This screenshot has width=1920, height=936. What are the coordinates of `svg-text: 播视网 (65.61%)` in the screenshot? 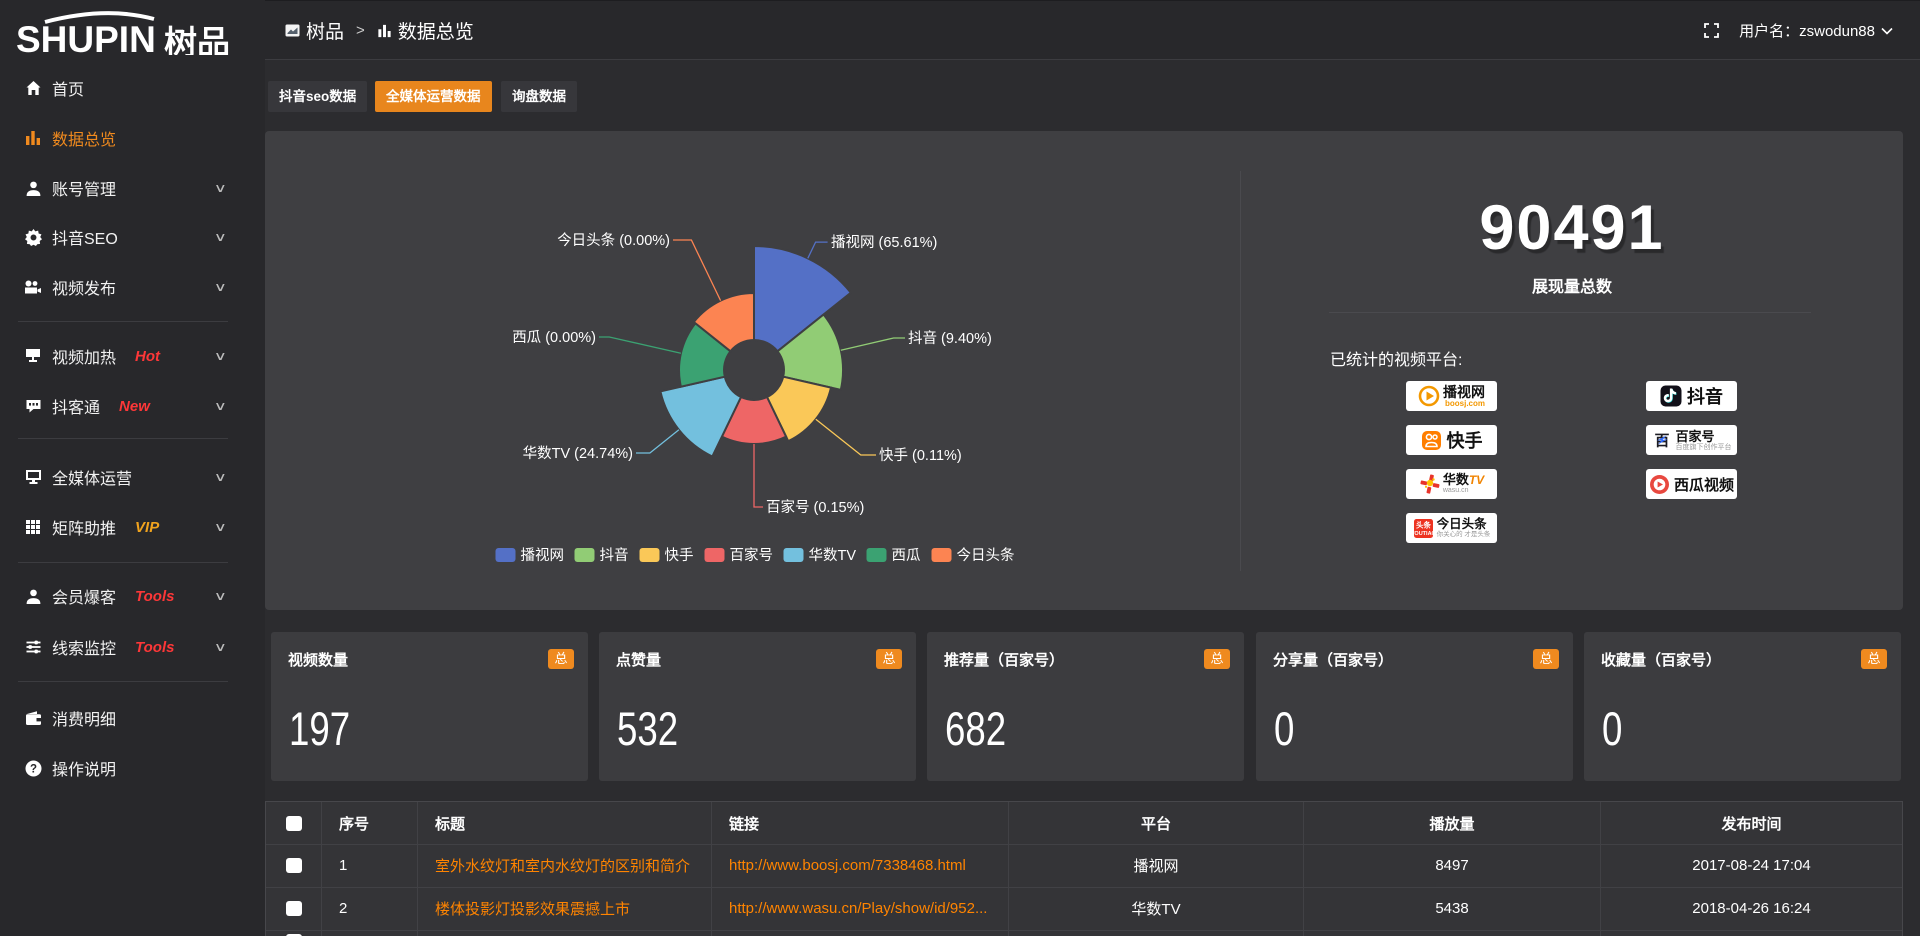 It's located at (884, 242).